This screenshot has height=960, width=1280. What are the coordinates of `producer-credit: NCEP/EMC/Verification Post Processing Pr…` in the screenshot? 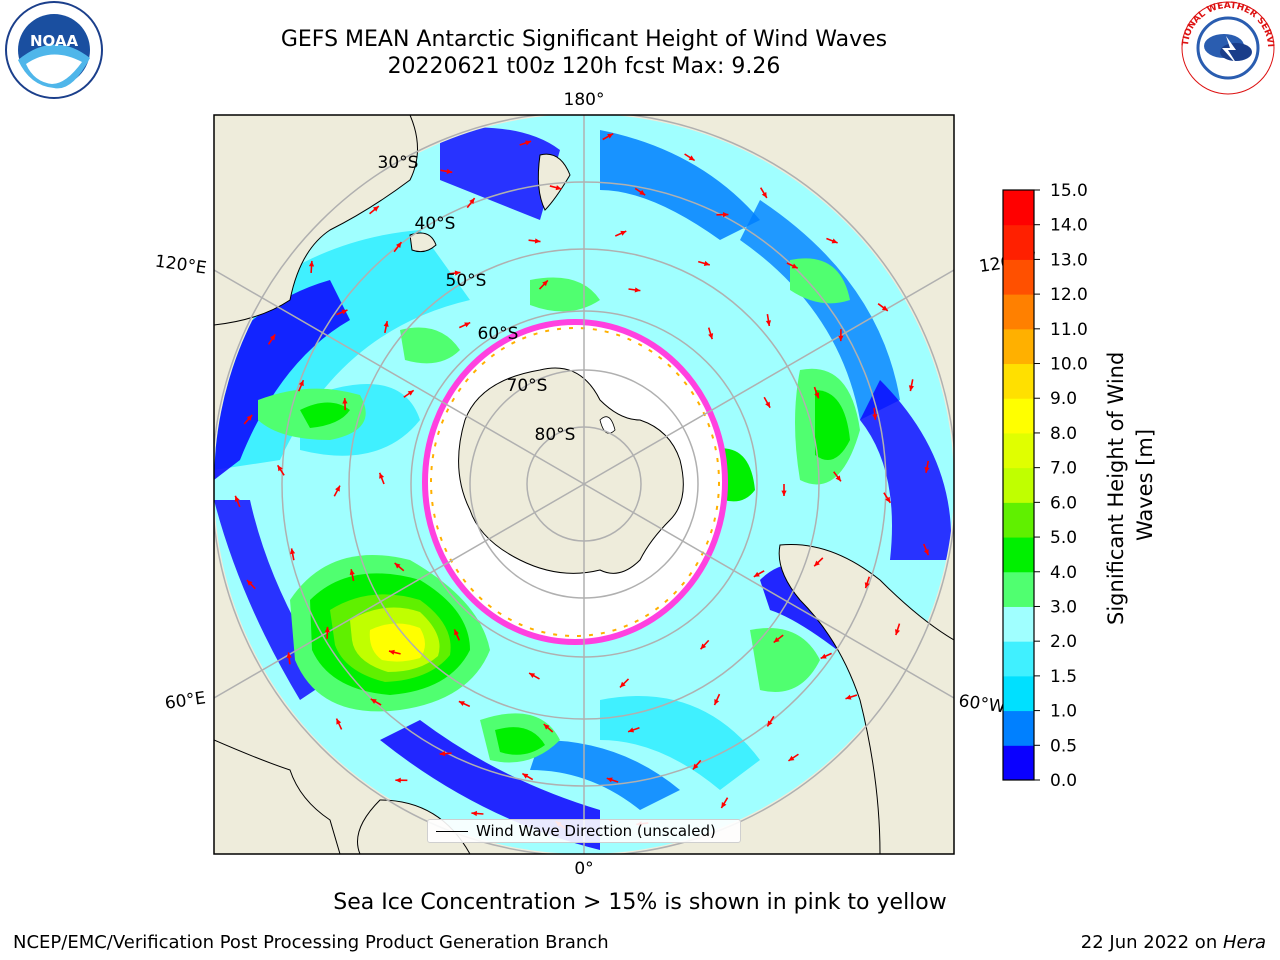 It's located at (311, 942).